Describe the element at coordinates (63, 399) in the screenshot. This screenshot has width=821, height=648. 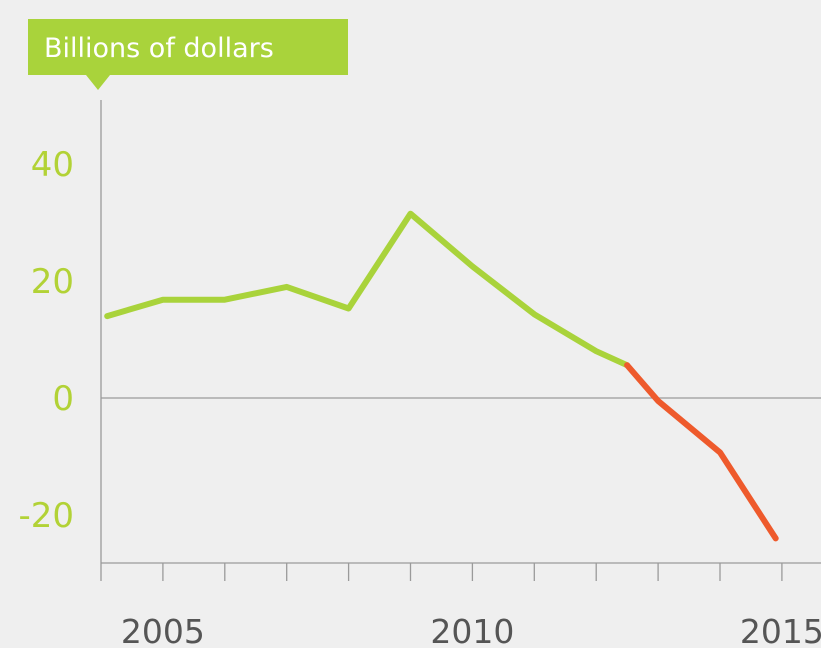
I see `y-tick-label: 0` at that location.